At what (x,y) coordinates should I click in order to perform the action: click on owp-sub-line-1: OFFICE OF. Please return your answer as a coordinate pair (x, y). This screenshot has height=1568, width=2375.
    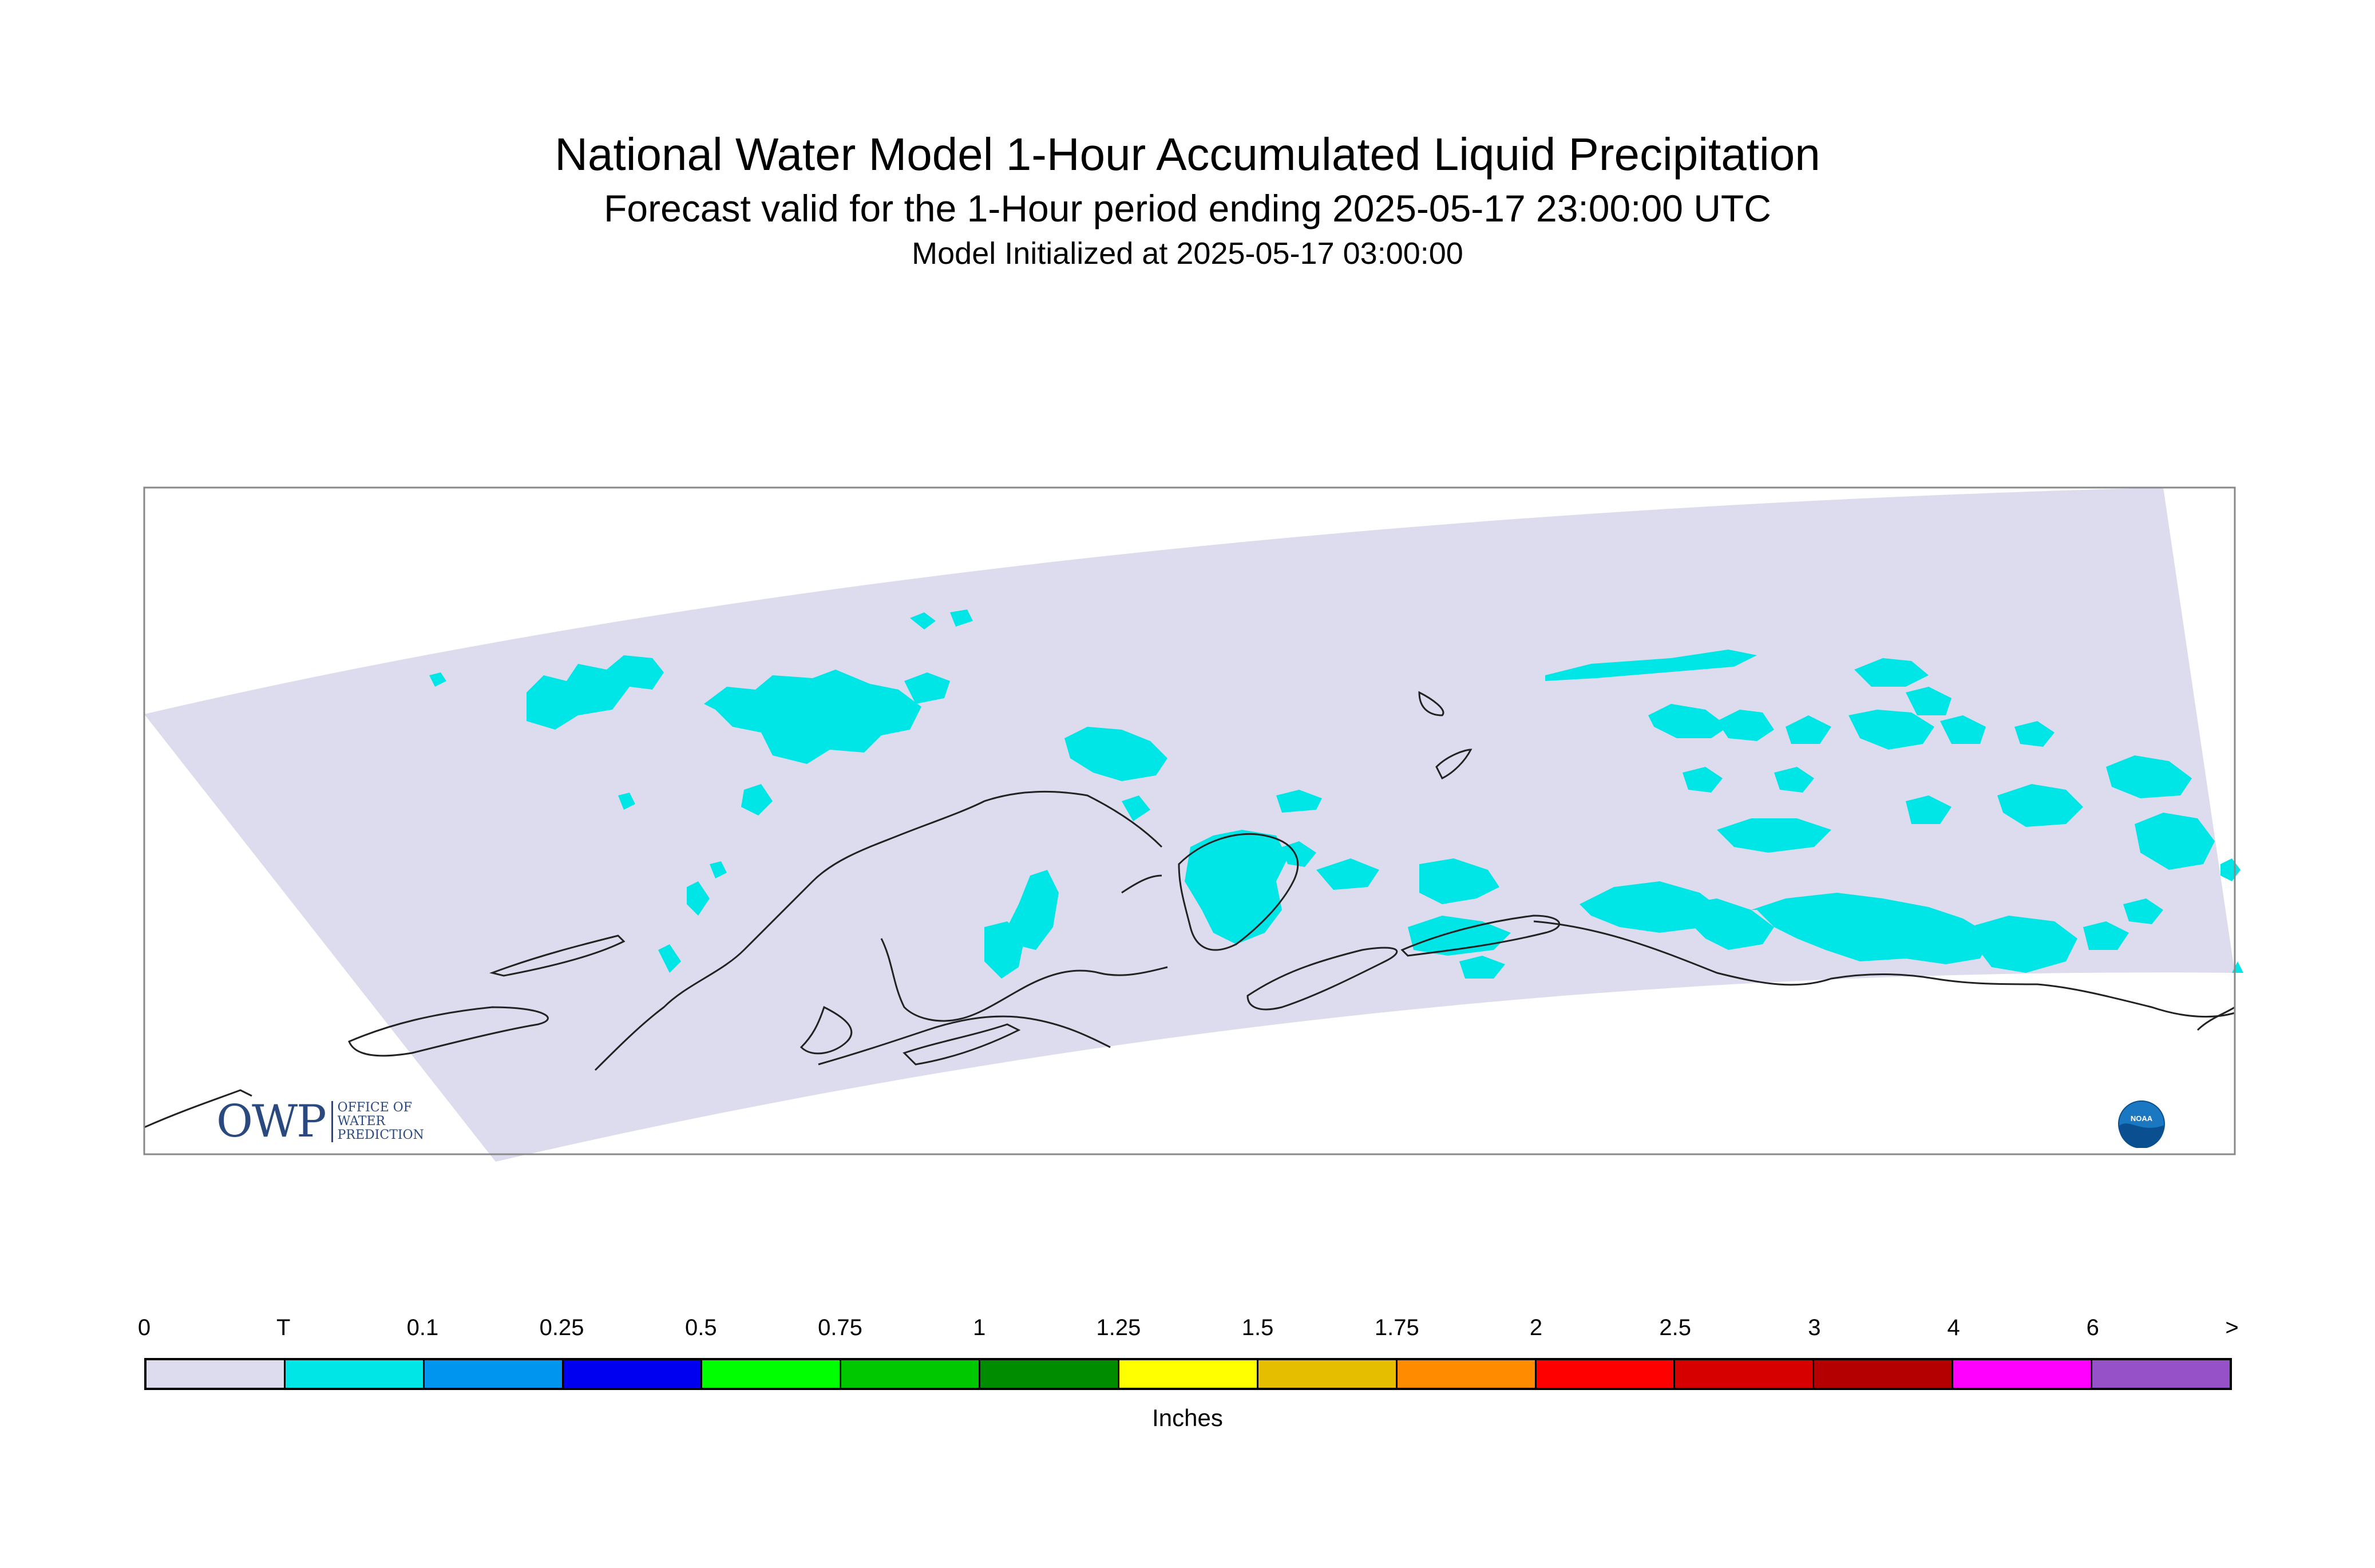
    Looking at the image, I should click on (375, 1107).